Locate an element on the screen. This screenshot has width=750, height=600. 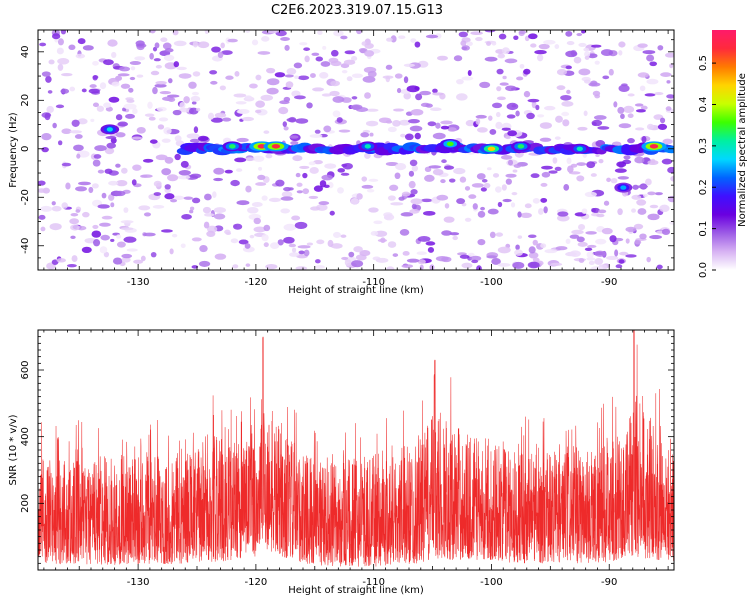
y-tick-label: -20 is located at coordinates (25, 197).